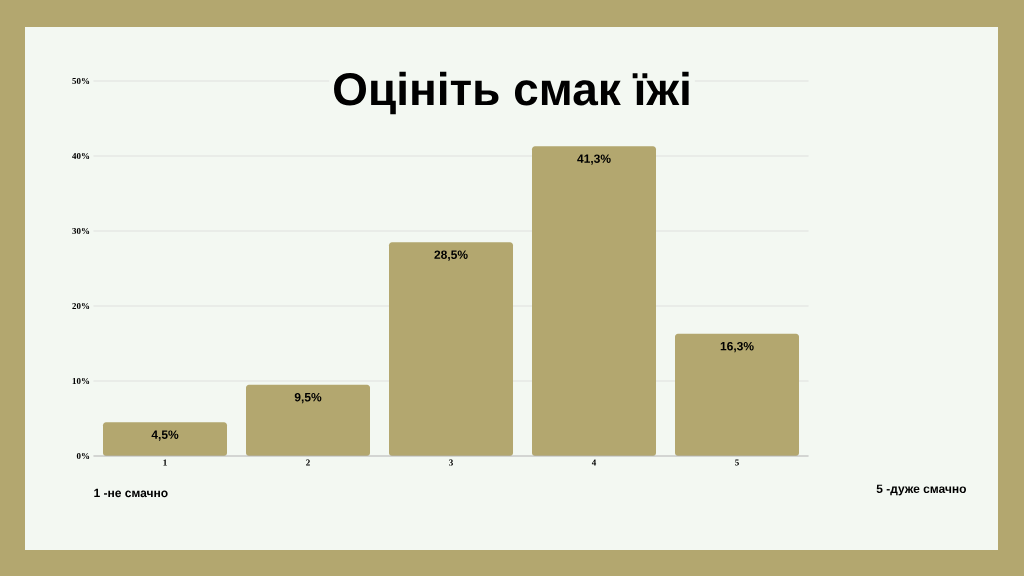 The height and width of the screenshot is (576, 1024). What do you see at coordinates (165, 462) in the screenshot?
I see `x-tick-label: 1` at bounding box center [165, 462].